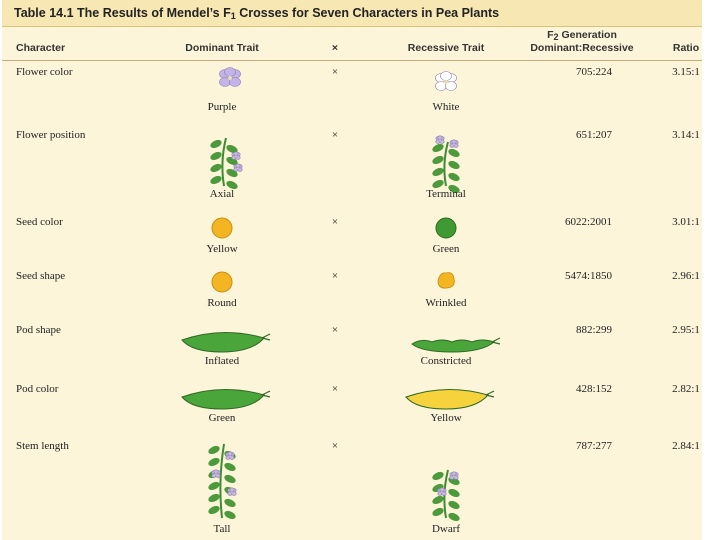 Image resolution: width=720 pixels, height=540 pixels. Describe the element at coordinates (588, 276) in the screenshot. I see `counts: 5474:1850` at that location.